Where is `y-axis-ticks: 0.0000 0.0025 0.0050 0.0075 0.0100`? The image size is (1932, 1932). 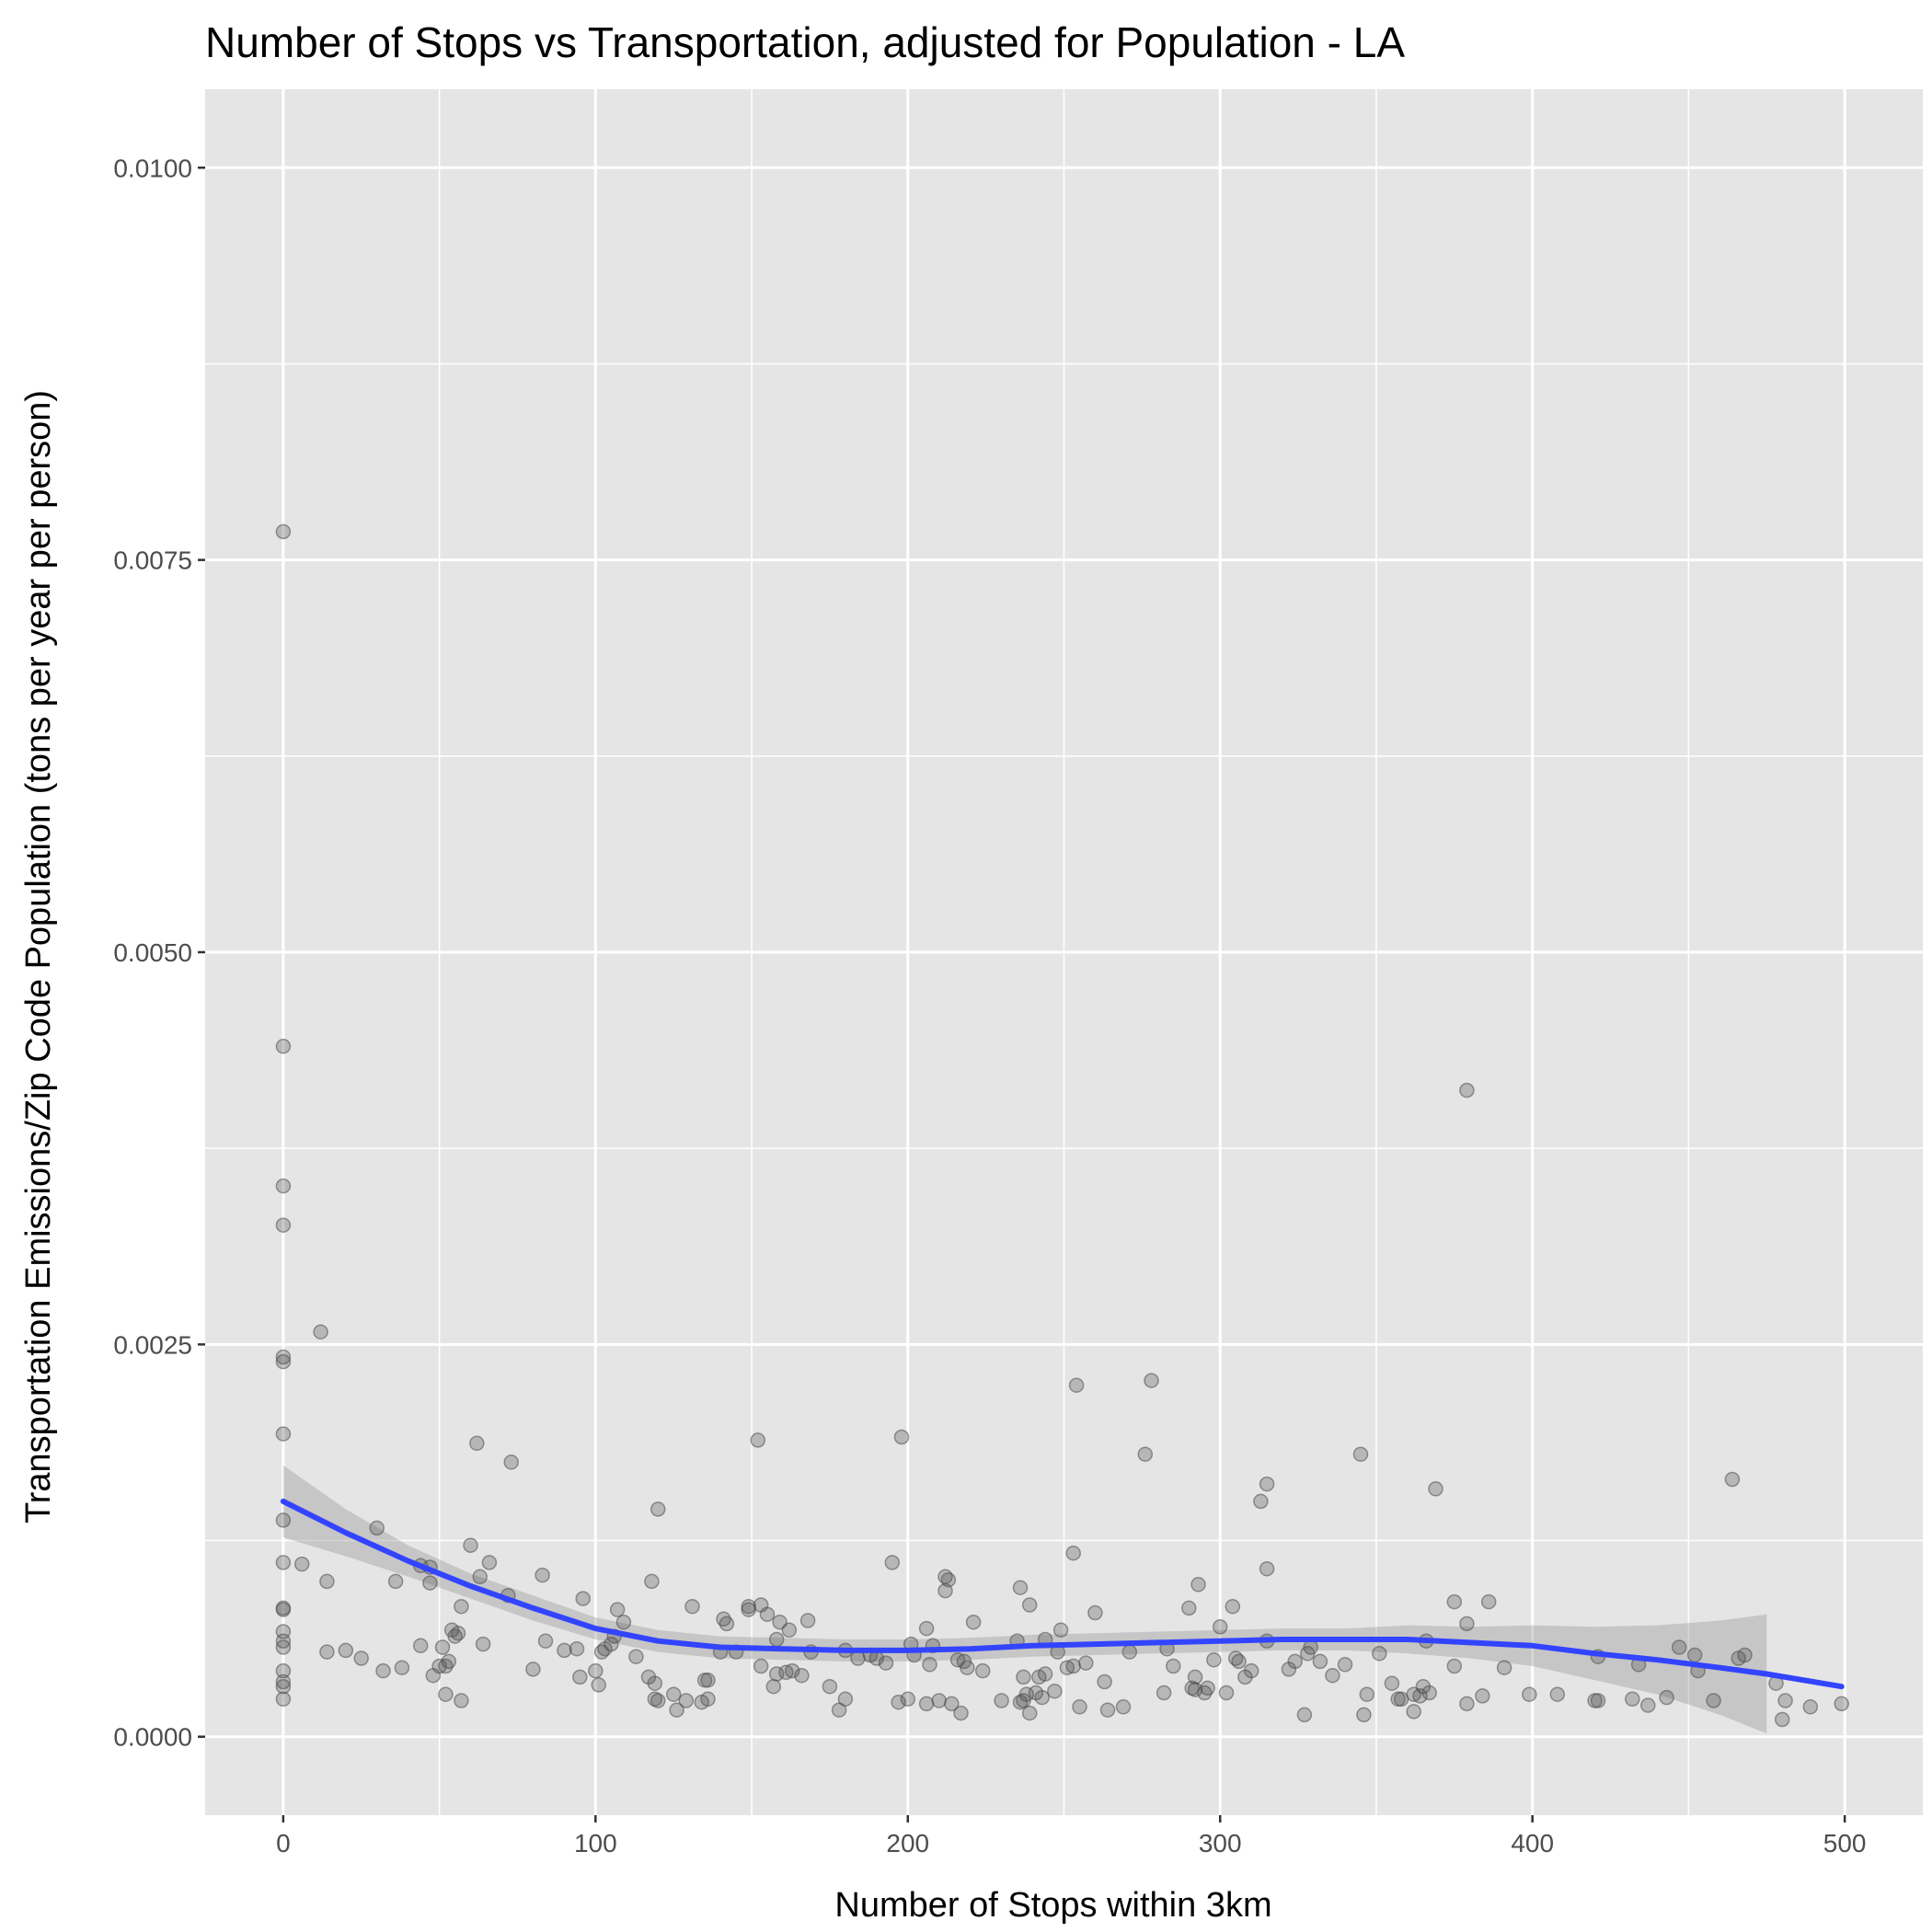 y-axis-ticks: 0.0000 0.0025 0.0050 0.0075 0.0100 is located at coordinates (159, 953).